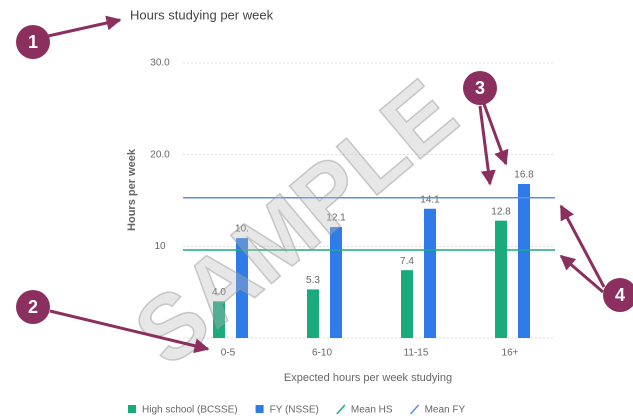 This screenshot has width=633, height=418. Describe the element at coordinates (416, 353) in the screenshot. I see `x-tick-label: 11-15` at that location.